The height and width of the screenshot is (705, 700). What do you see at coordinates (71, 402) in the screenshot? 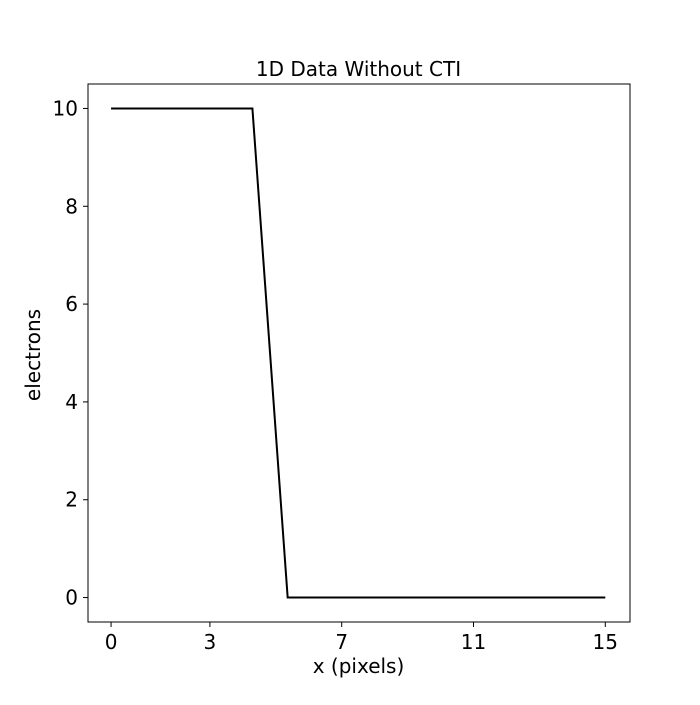
I see `y-tick-label: 4` at bounding box center [71, 402].